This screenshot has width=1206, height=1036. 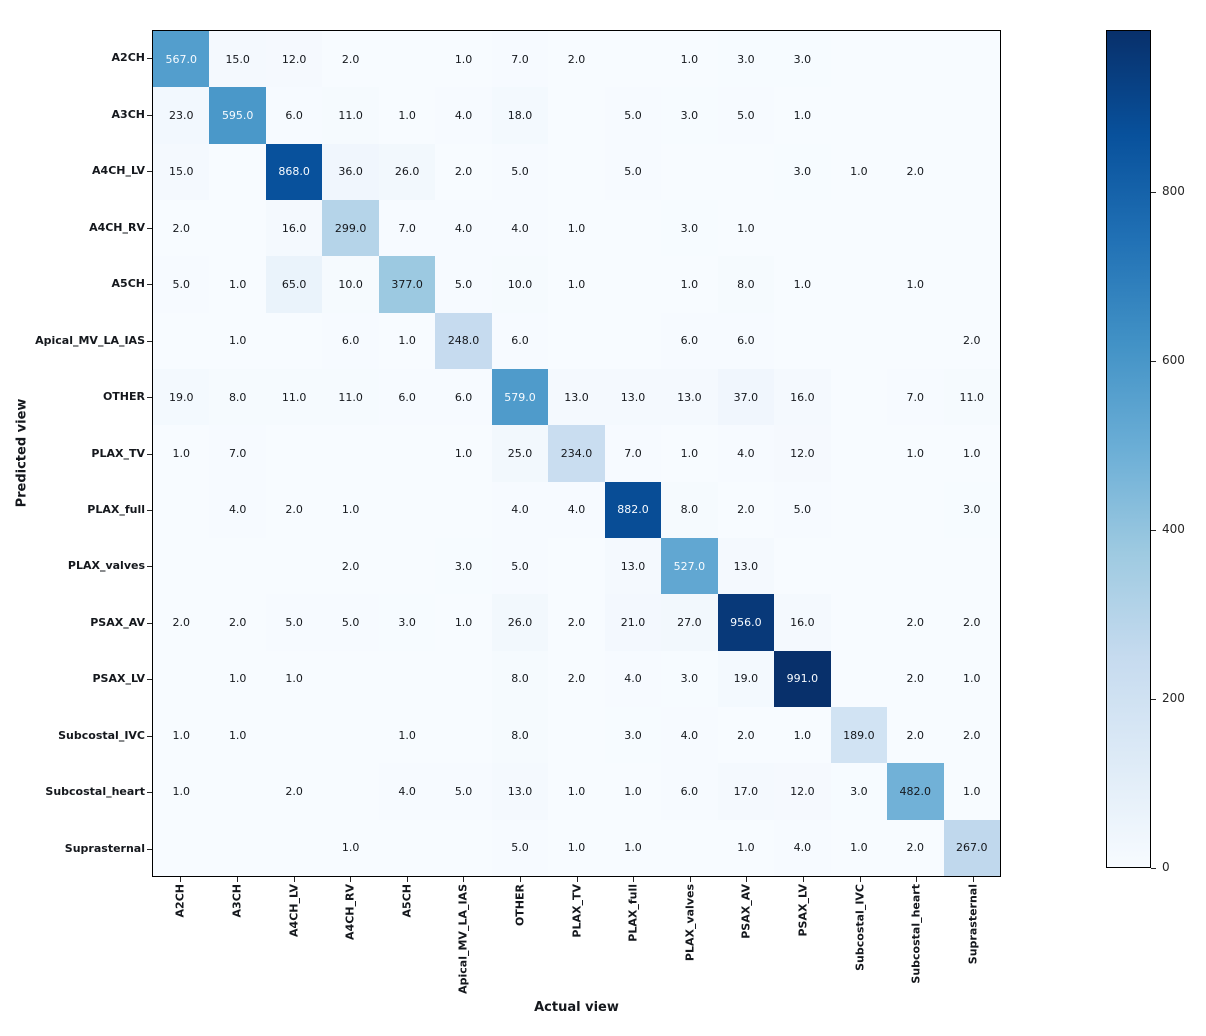 What do you see at coordinates (407, 397) in the screenshot?
I see `heatmap-cell: 6.0` at bounding box center [407, 397].